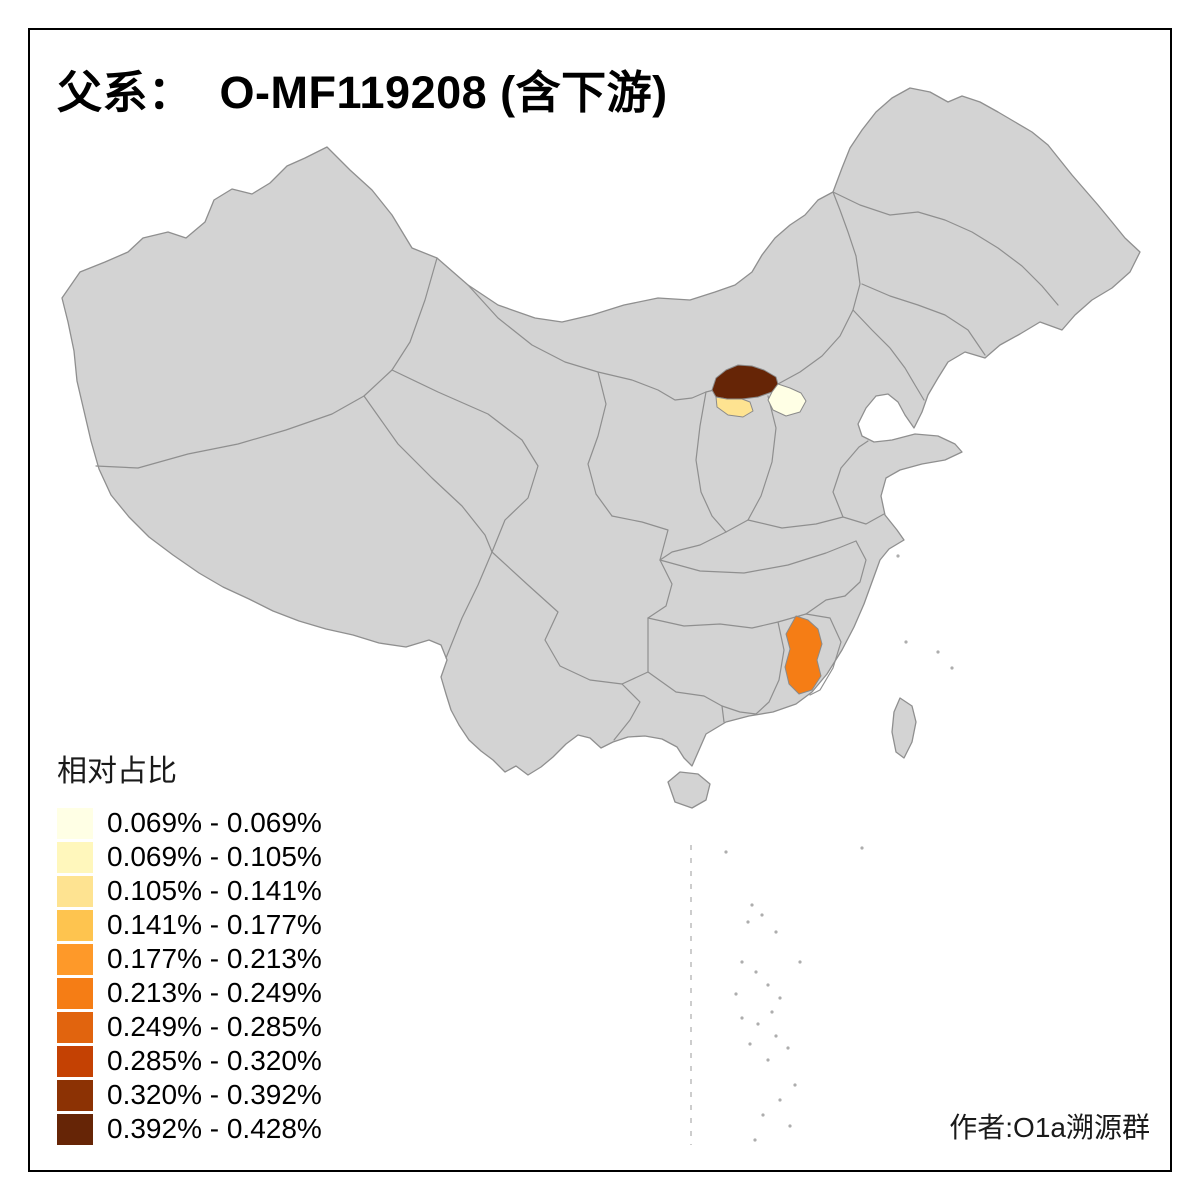 The width and height of the screenshot is (1200, 1200). Describe the element at coordinates (214, 1026) in the screenshot. I see `legend-class-label: 0.249% - 0.285%` at that location.